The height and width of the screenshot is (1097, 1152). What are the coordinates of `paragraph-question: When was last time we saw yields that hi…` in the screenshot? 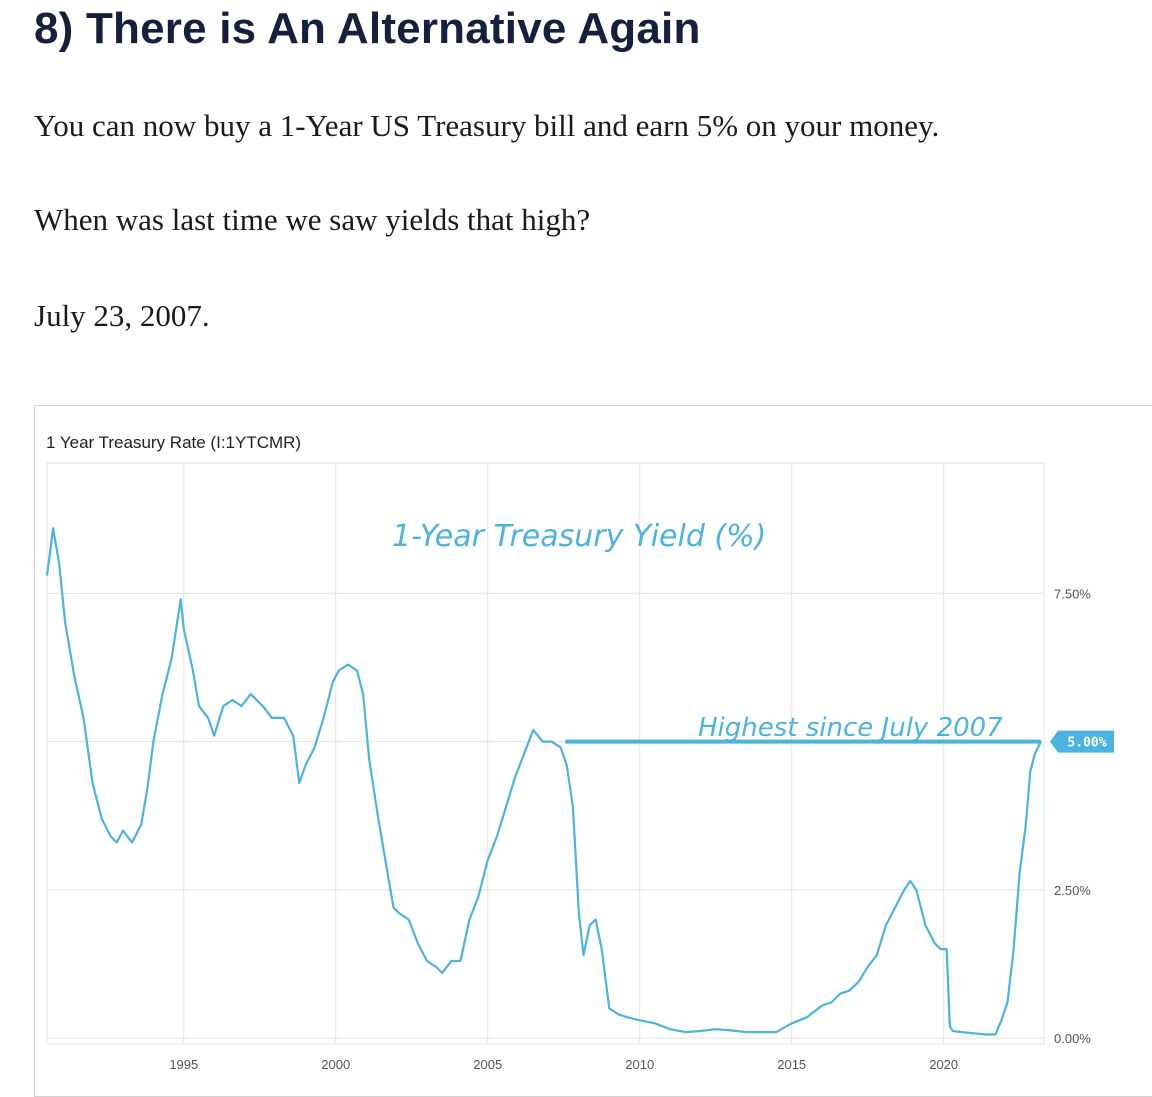 It's located at (312, 219).